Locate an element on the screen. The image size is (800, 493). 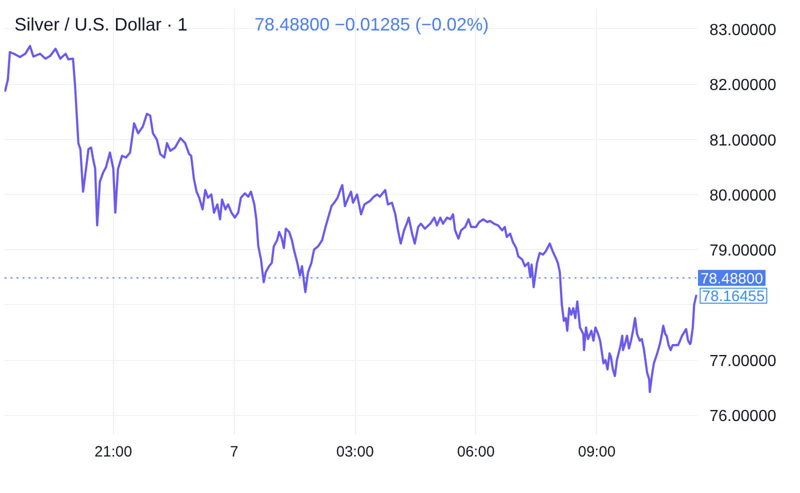
x-tick-label: 09:00 is located at coordinates (597, 452).